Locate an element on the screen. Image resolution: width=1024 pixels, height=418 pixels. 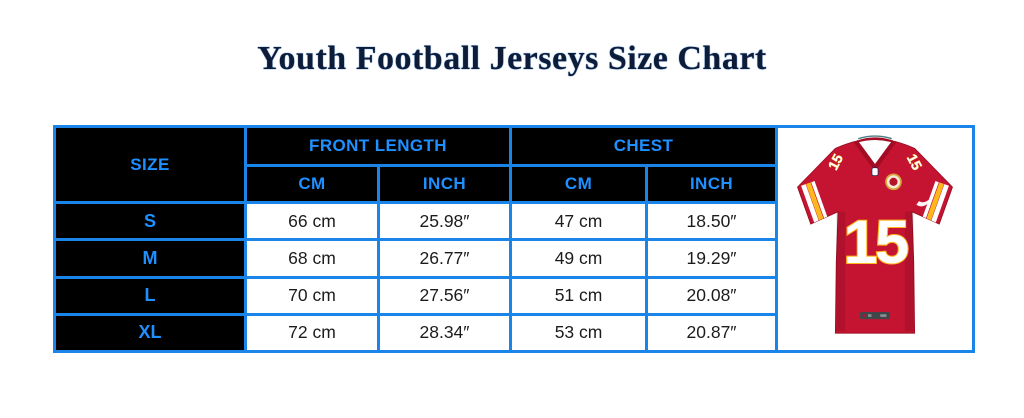
header-front-length: FRONT LENGTH is located at coordinates (378, 146).